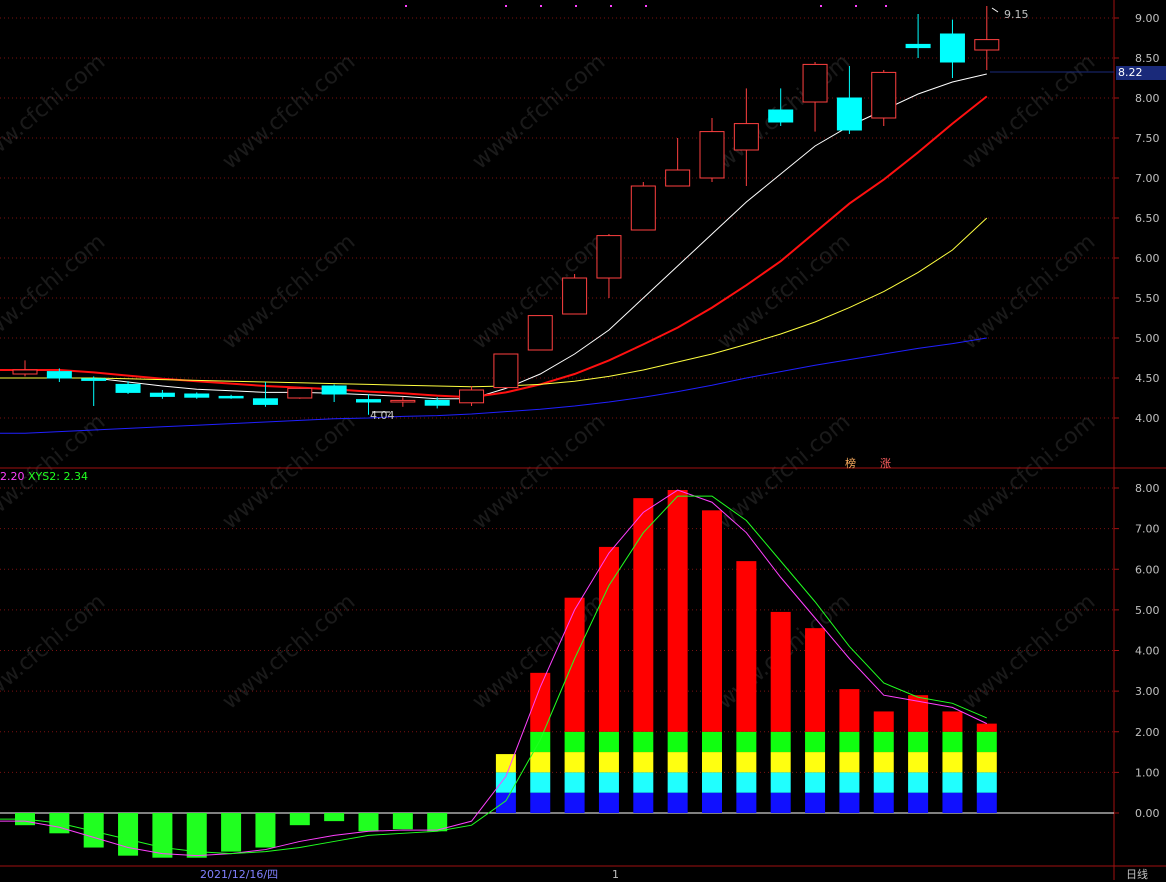 The height and width of the screenshot is (882, 1166). What do you see at coordinates (1147, 772) in the screenshot?
I see `indicator-tick-label: 1.00` at bounding box center [1147, 772].